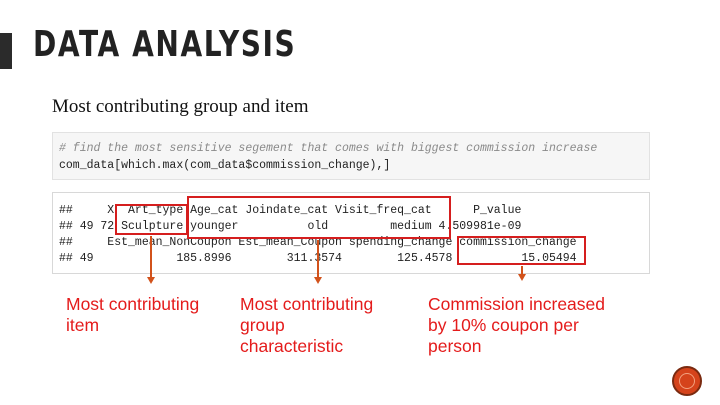 The width and height of the screenshot is (720, 405). Describe the element at coordinates (517, 304) in the screenshot. I see `annotation-commission-line-1: Commission increased` at that location.